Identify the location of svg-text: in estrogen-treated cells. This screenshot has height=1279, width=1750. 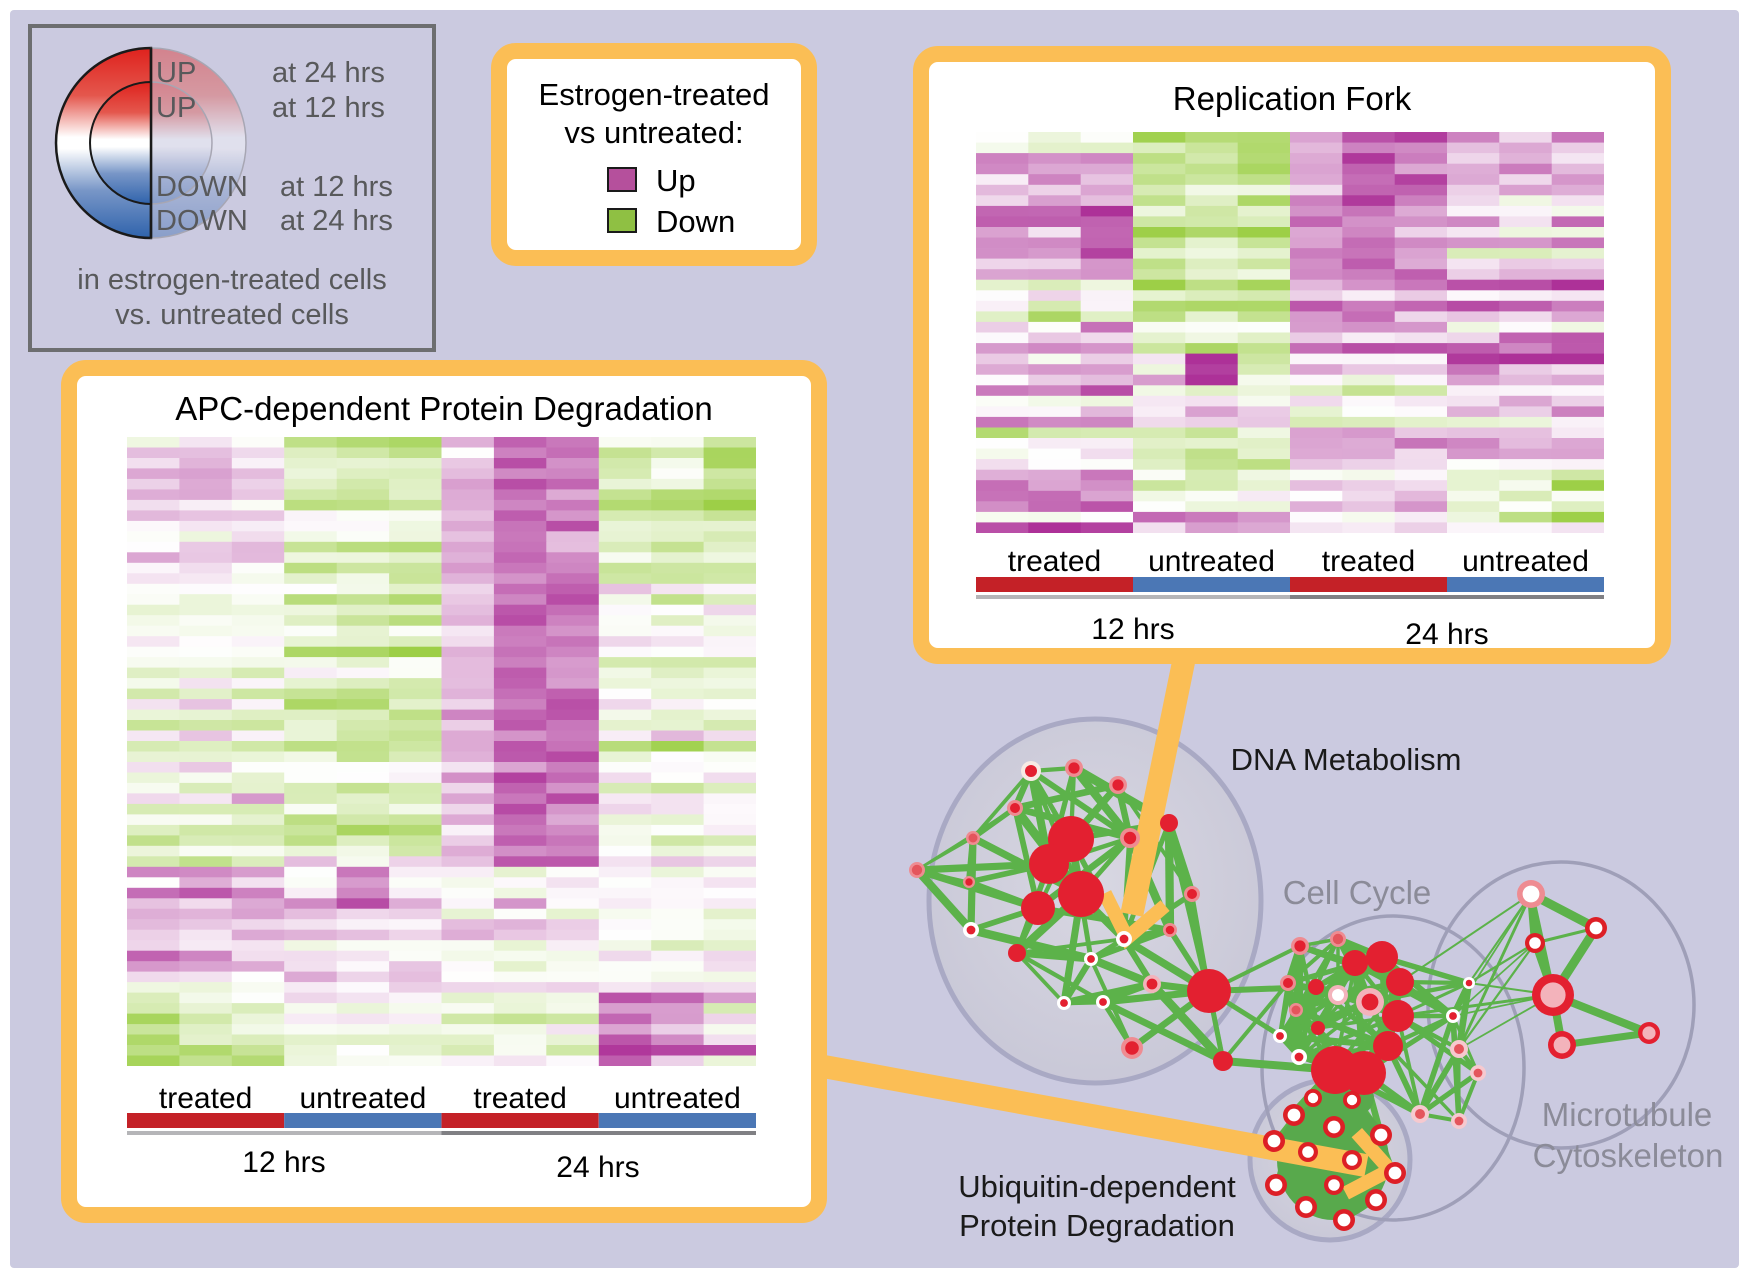
(232, 280).